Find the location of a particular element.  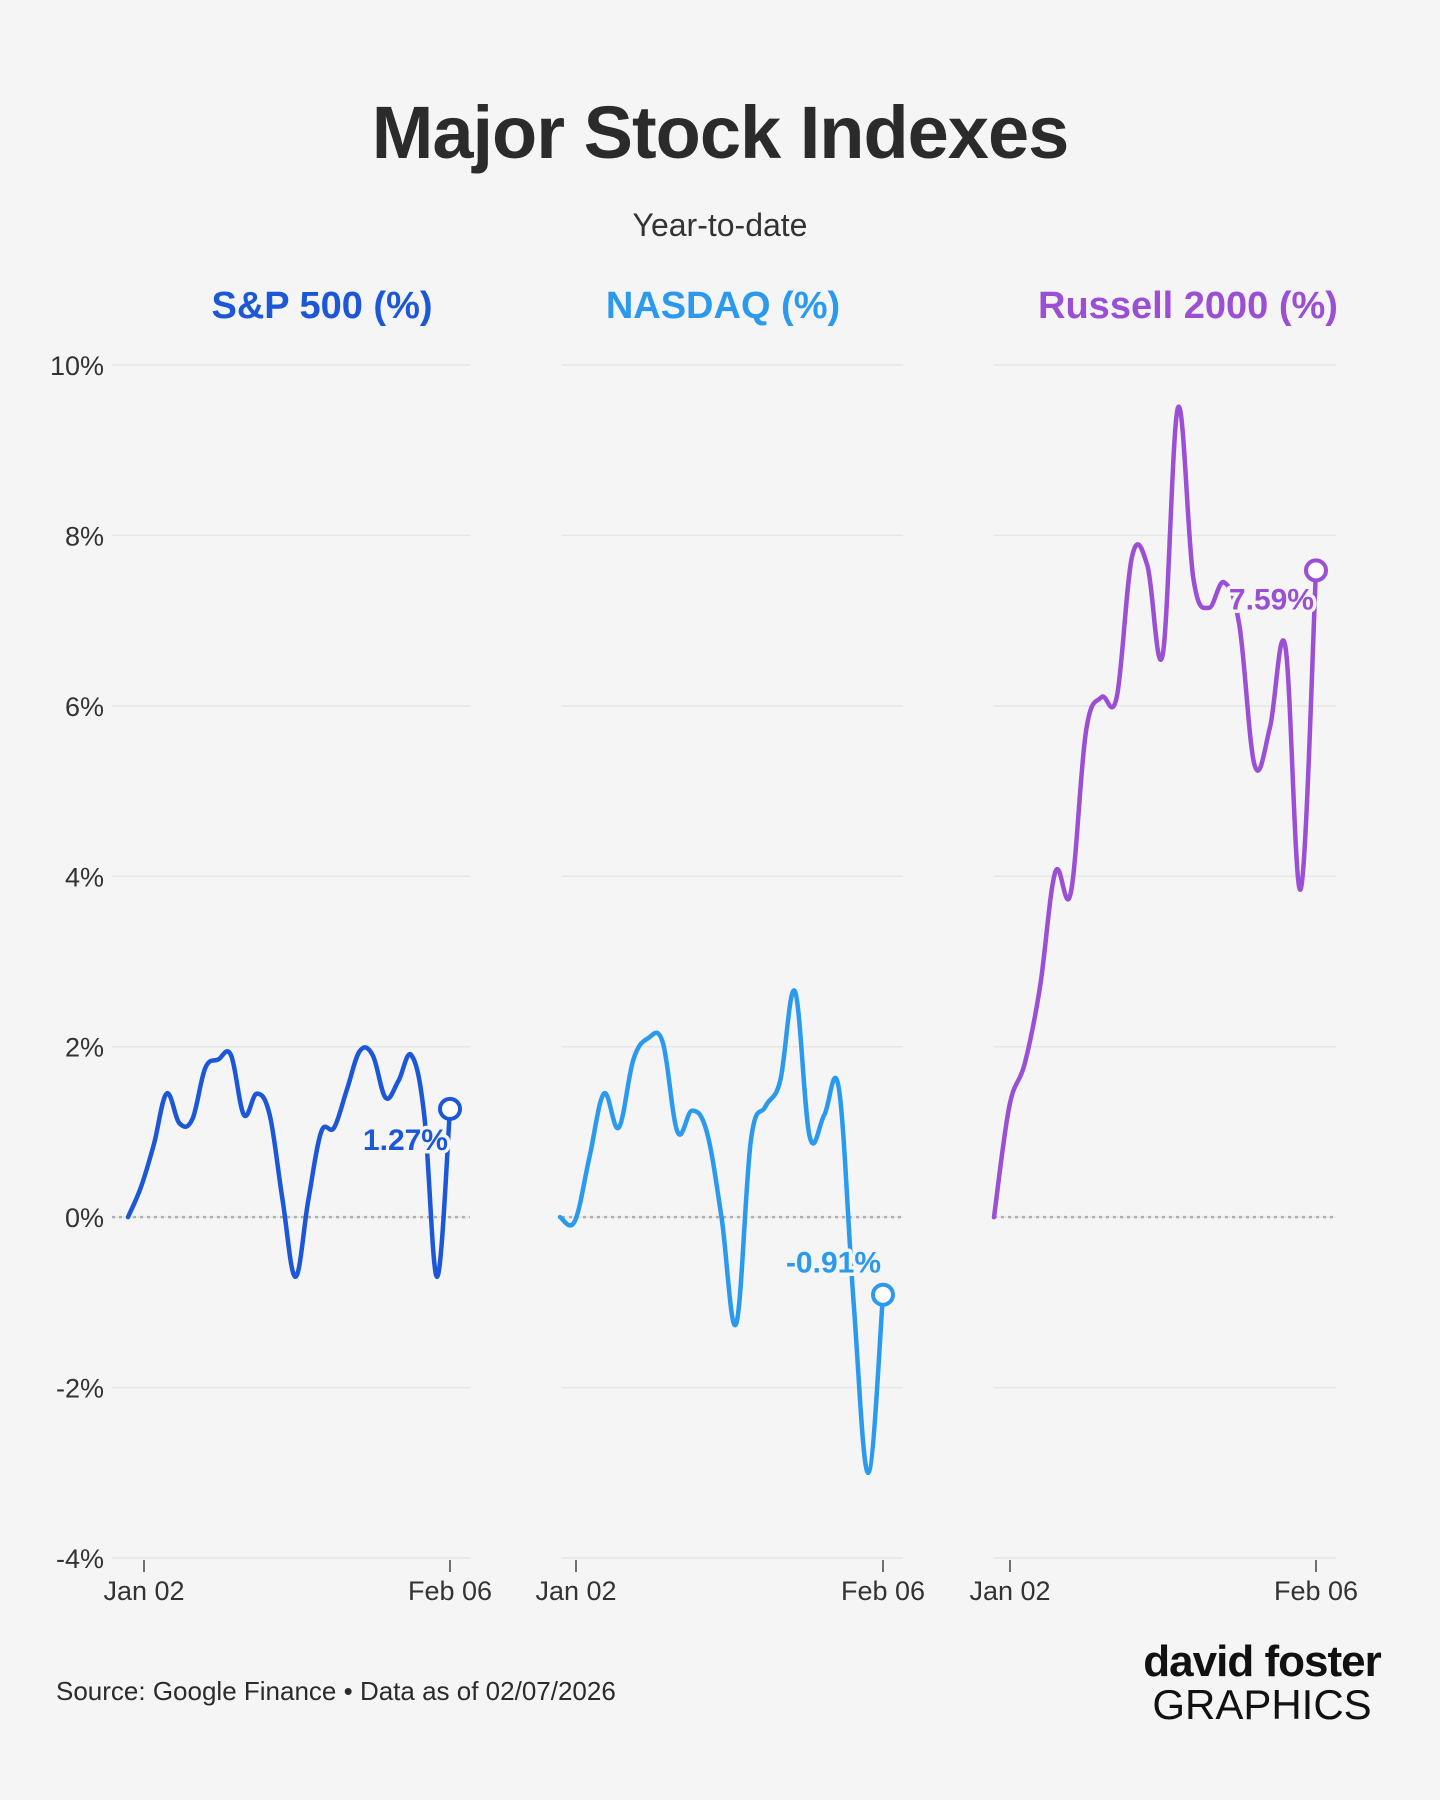

end-label-halo: -0.91% is located at coordinates (833, 1263).